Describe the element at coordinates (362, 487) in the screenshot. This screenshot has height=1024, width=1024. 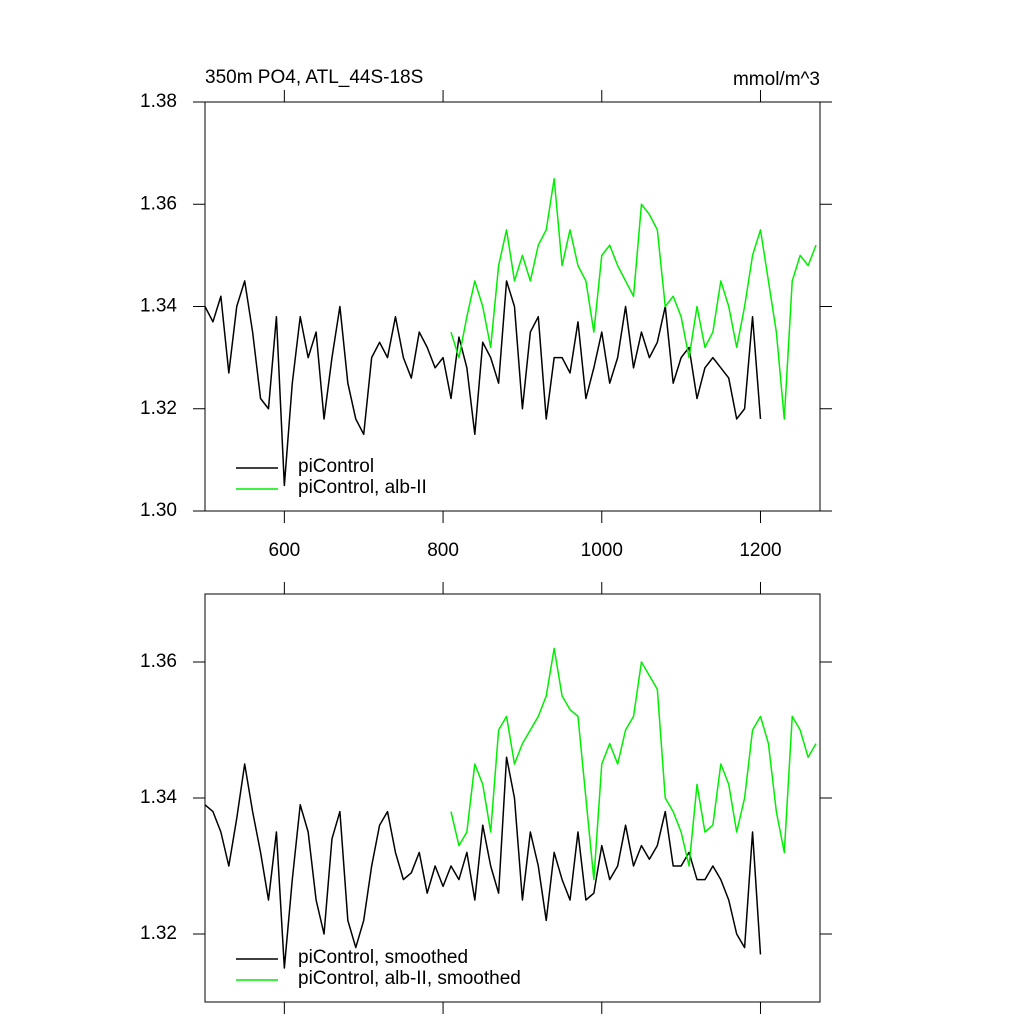
I see `legend-label: piControl, alb-II` at that location.